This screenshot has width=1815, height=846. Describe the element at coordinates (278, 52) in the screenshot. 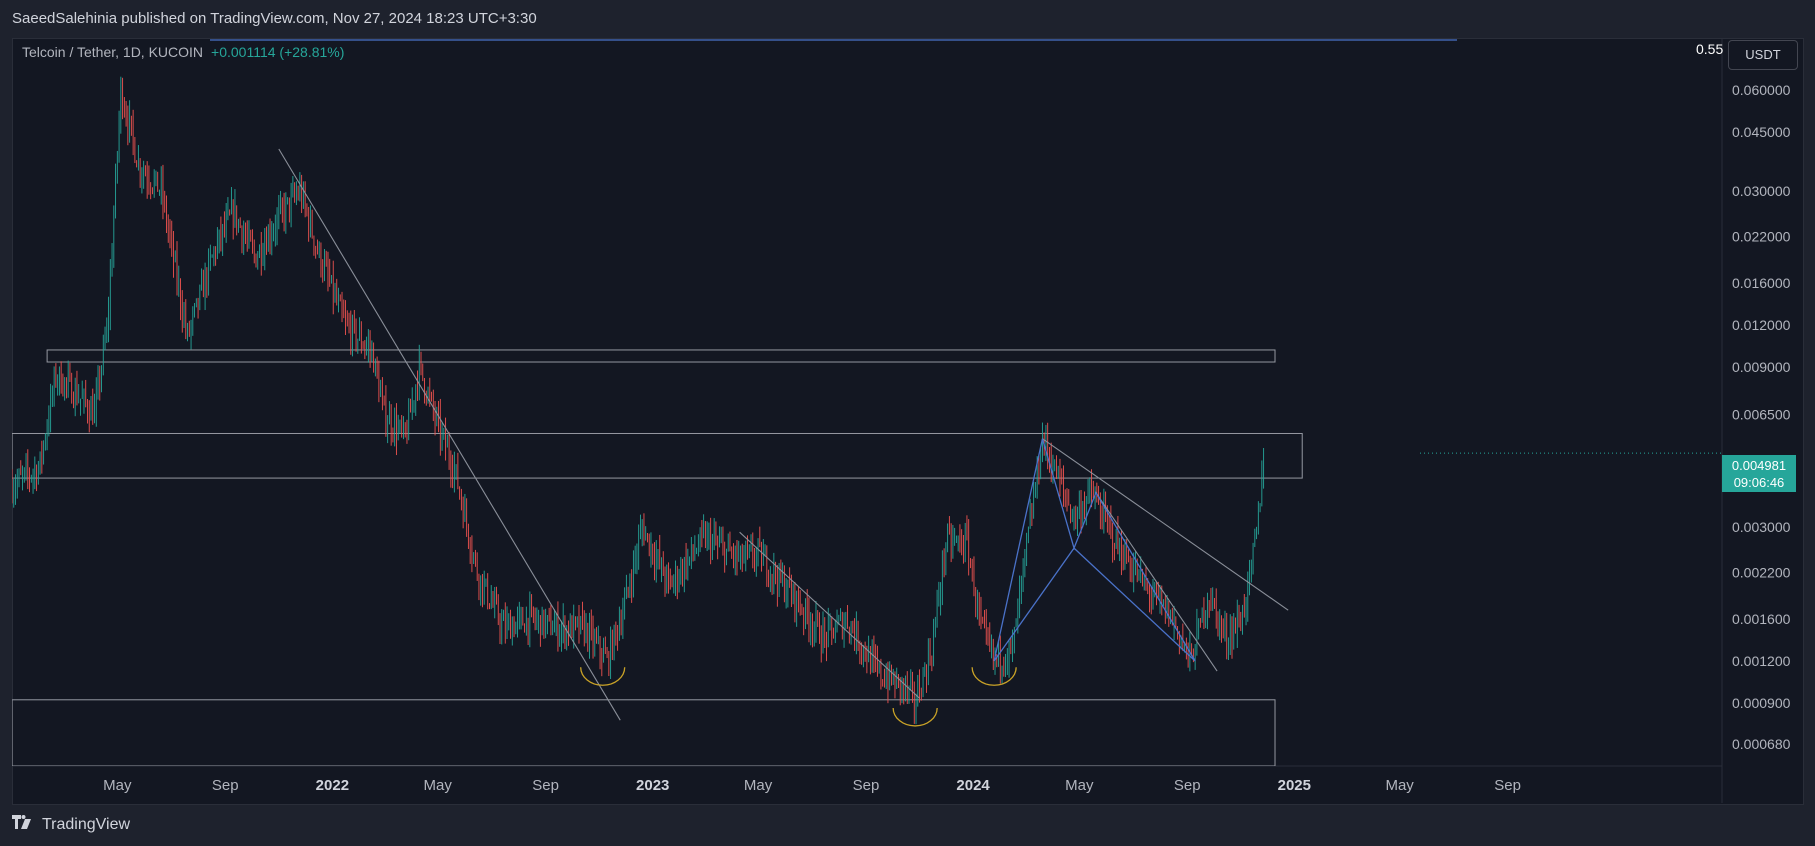

I see `price-change: +0.001114 (+28.81%)` at that location.